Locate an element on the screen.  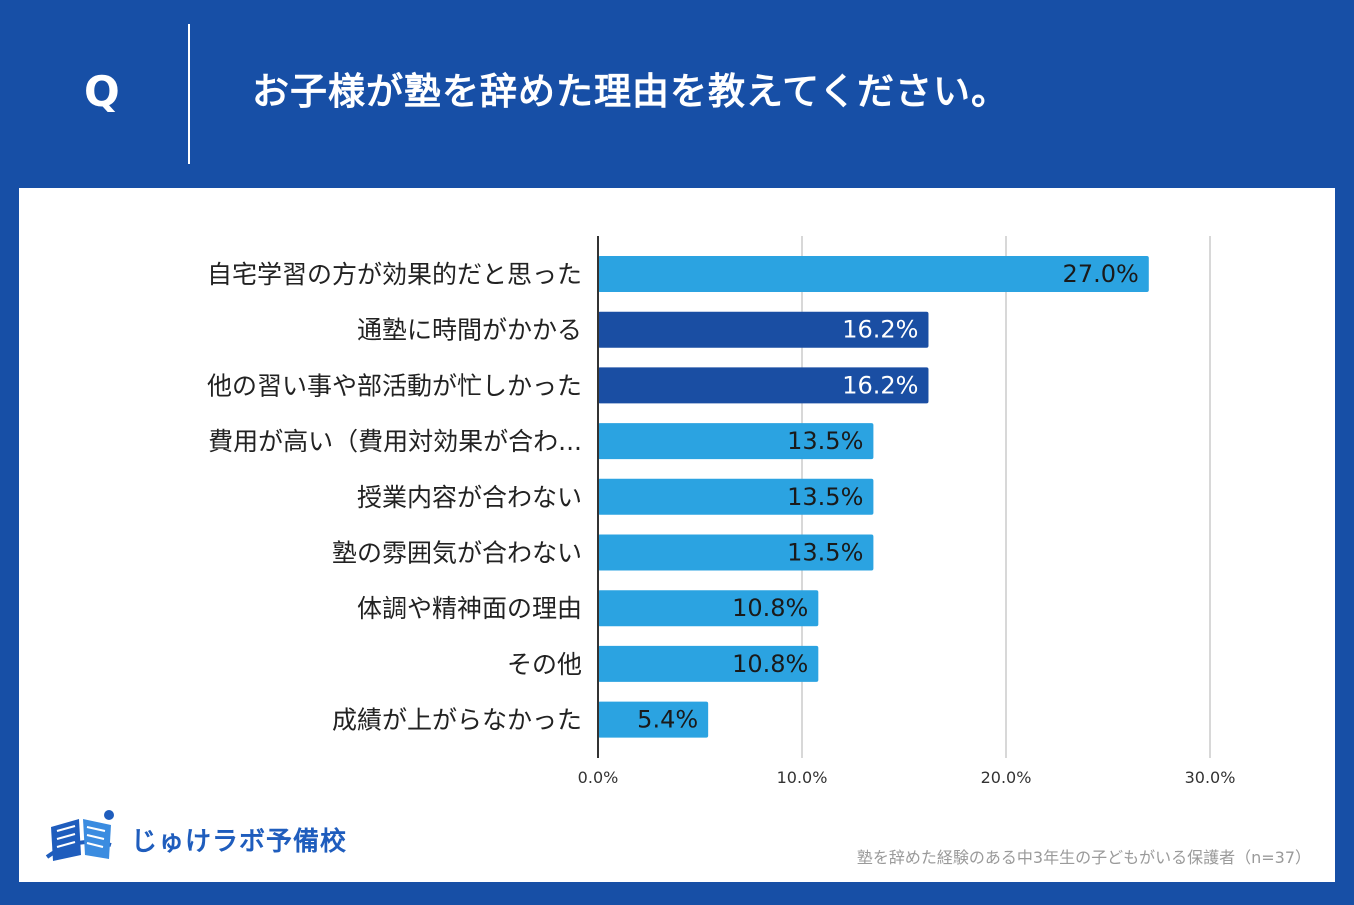
category-label: 体調や精神面の理由 is located at coordinates (469, 608).